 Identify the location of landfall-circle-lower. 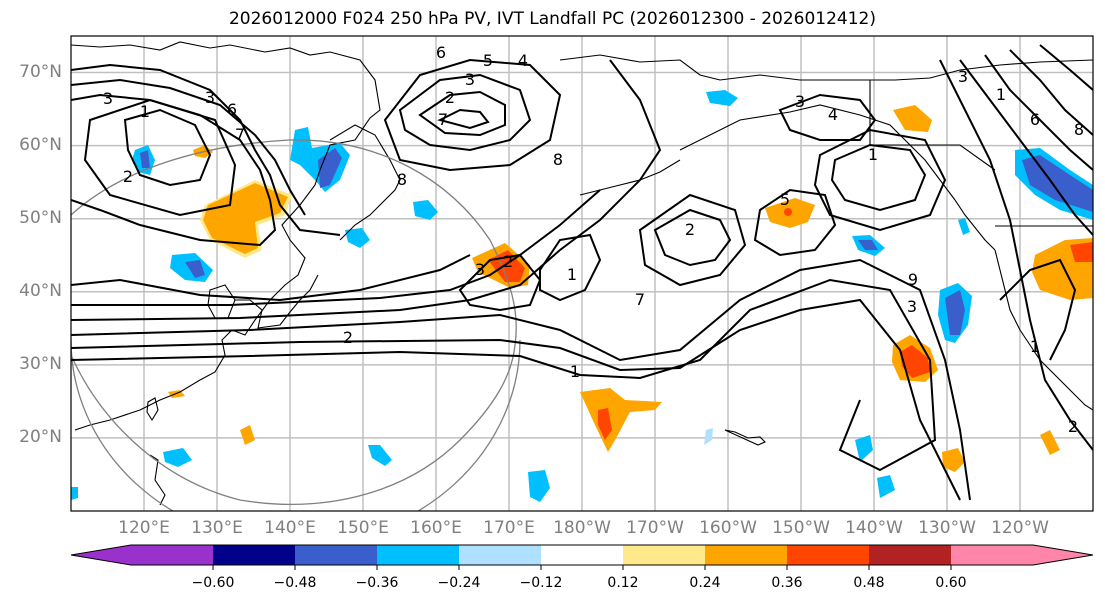
(293, 424).